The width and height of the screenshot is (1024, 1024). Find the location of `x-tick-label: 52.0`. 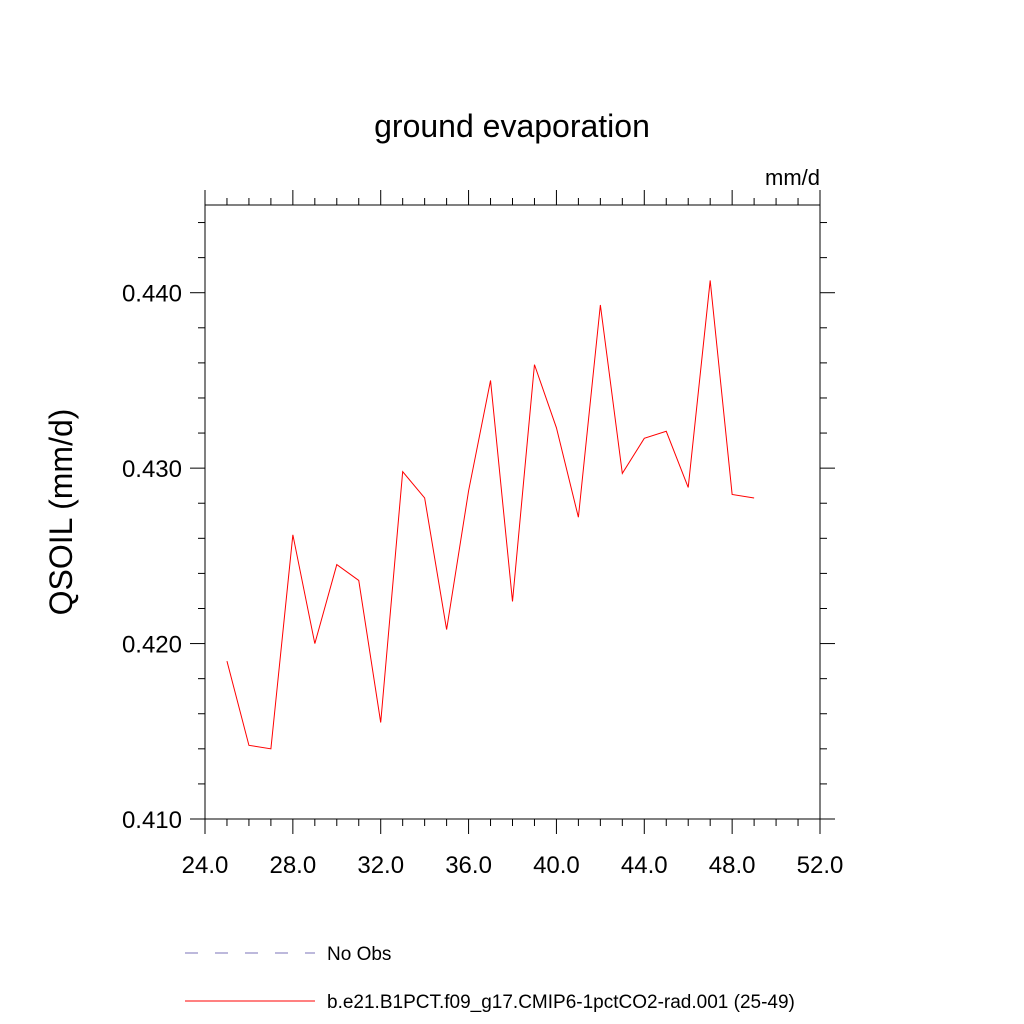

x-tick-label: 52.0 is located at coordinates (820, 865).